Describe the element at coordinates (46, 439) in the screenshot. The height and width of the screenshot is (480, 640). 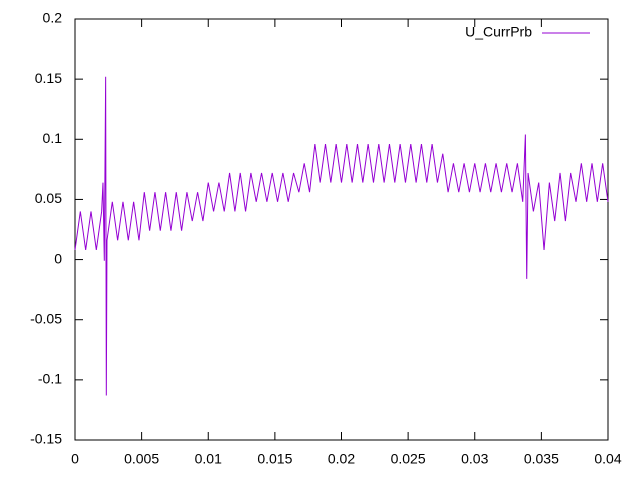
I see `y-tick-label: -0.15` at that location.